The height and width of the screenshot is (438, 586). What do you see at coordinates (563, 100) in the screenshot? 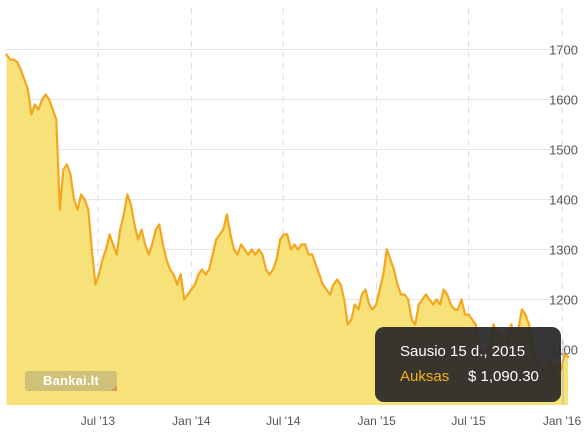
I see `y-tick-label: 1600` at bounding box center [563, 100].